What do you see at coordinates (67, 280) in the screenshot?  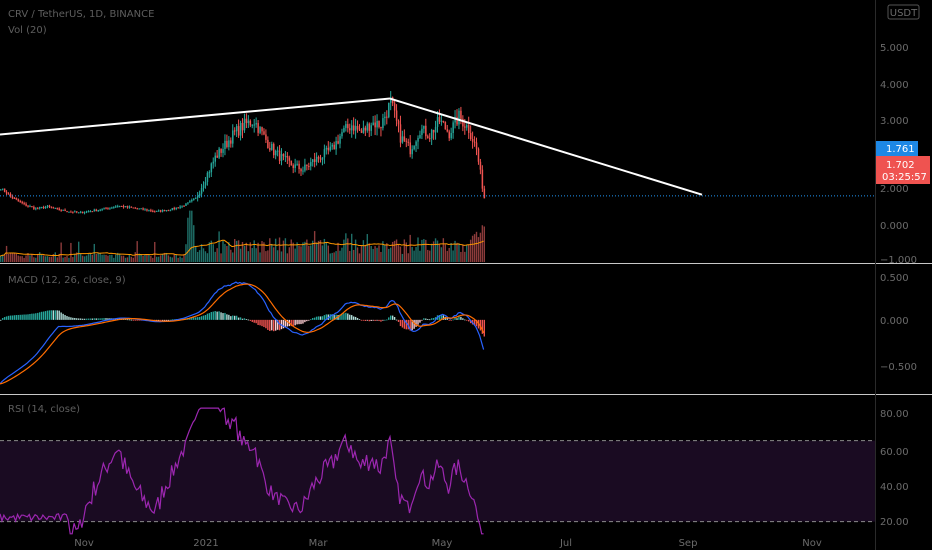 I see `macd-legend: MACD (12, 26, close, 9)` at bounding box center [67, 280].